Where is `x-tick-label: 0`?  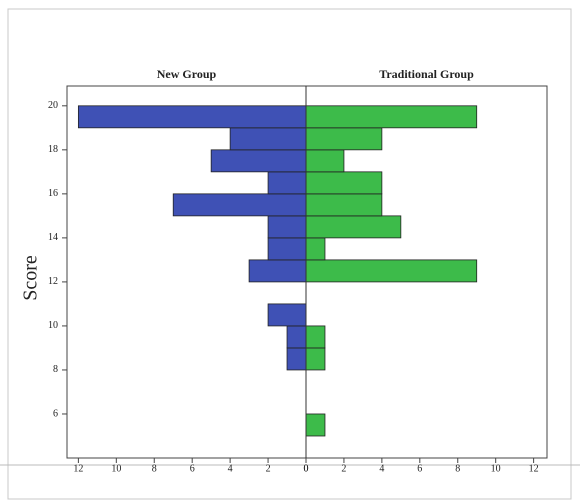 x-tick-label: 0 is located at coordinates (306, 468).